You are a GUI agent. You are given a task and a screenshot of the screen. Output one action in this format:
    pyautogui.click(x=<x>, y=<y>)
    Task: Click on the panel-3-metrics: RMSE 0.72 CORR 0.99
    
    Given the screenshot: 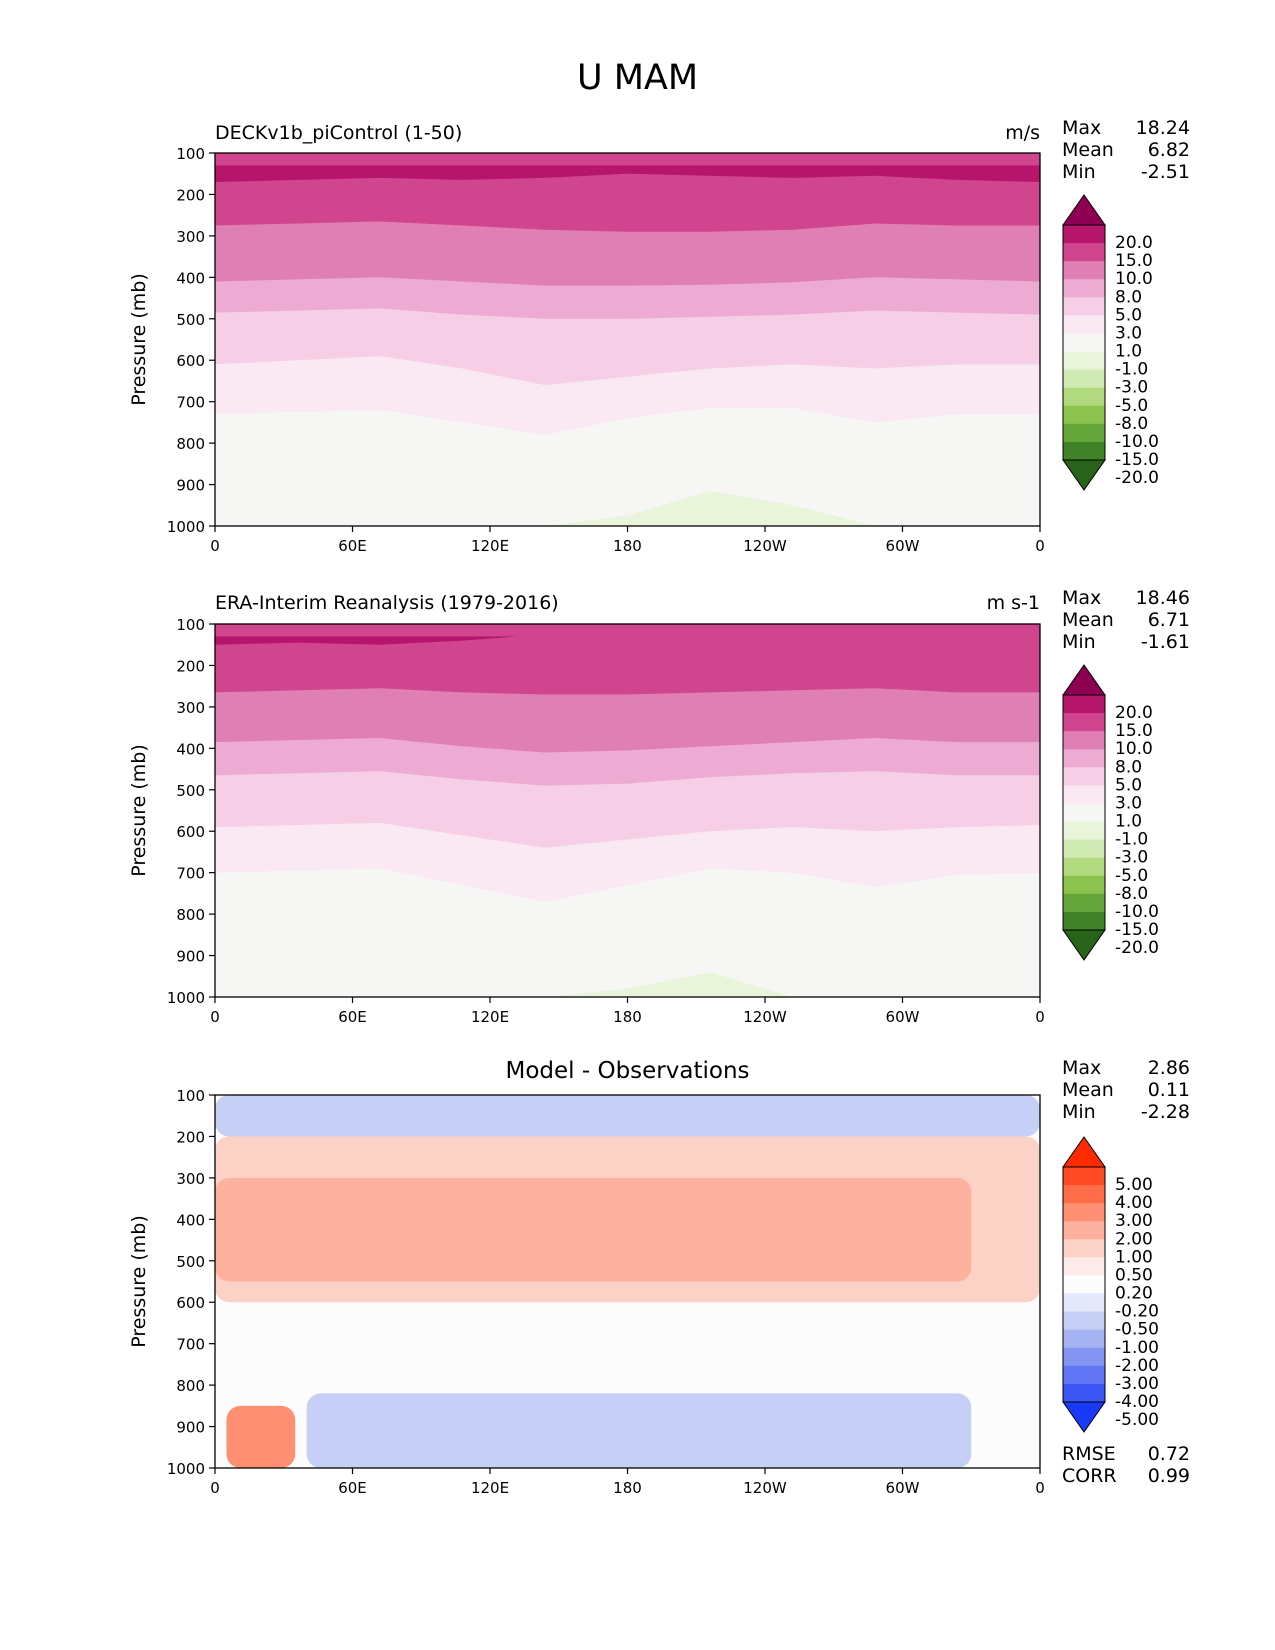 What is the action you would take?
    pyautogui.click(x=1126, y=1465)
    